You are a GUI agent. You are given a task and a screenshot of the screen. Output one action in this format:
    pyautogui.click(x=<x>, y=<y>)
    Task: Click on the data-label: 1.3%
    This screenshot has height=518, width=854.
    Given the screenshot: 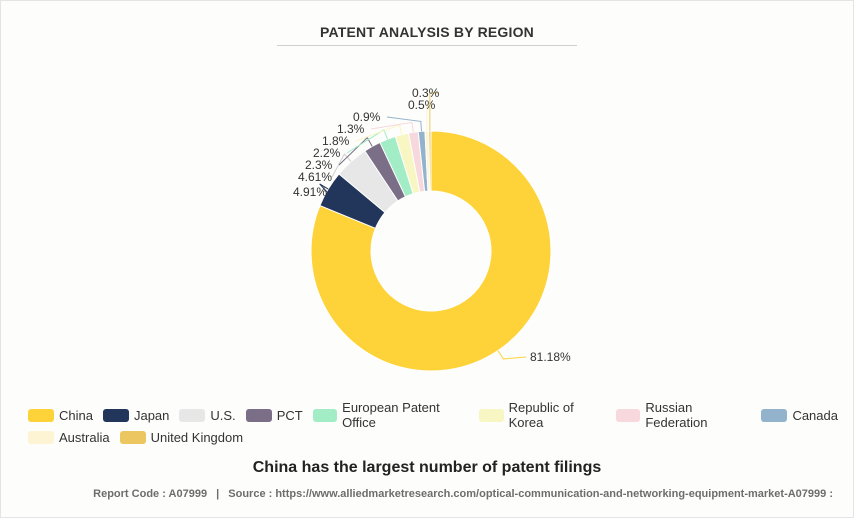 What is the action you would take?
    pyautogui.click(x=351, y=129)
    